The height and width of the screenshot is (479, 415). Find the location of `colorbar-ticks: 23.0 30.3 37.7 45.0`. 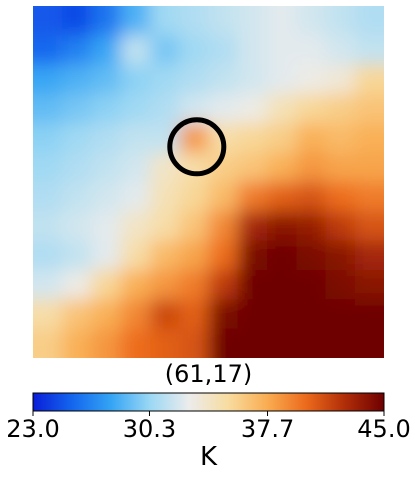

colorbar-ticks: 23.0 30.3 37.7 45.0 is located at coordinates (208, 427).